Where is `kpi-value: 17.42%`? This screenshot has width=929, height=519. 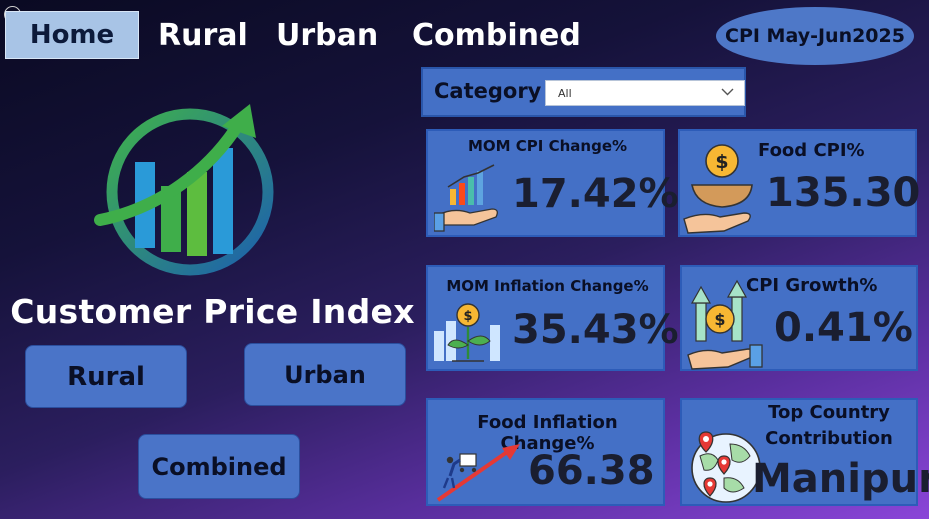
kpi-value: 17.42% is located at coordinates (595, 194).